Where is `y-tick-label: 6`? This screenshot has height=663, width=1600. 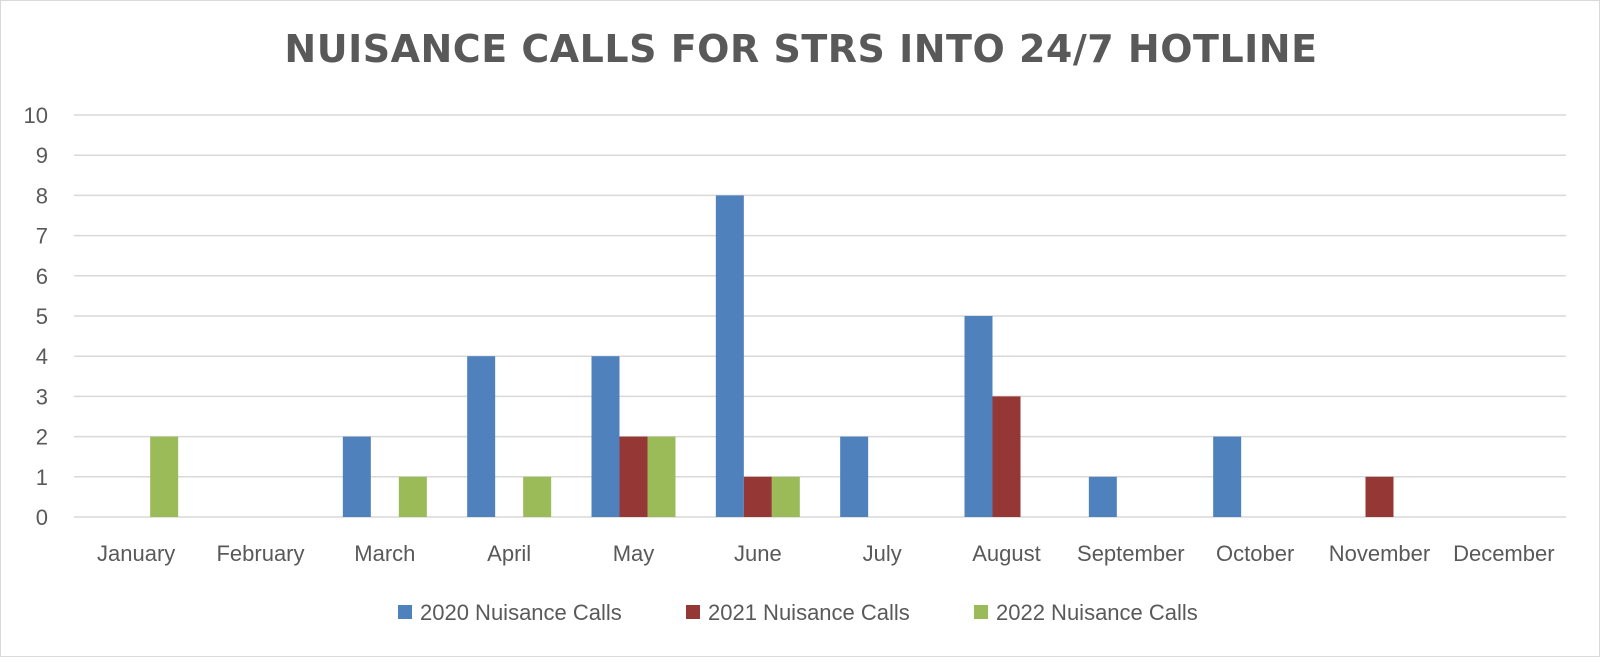 y-tick-label: 6 is located at coordinates (42, 276).